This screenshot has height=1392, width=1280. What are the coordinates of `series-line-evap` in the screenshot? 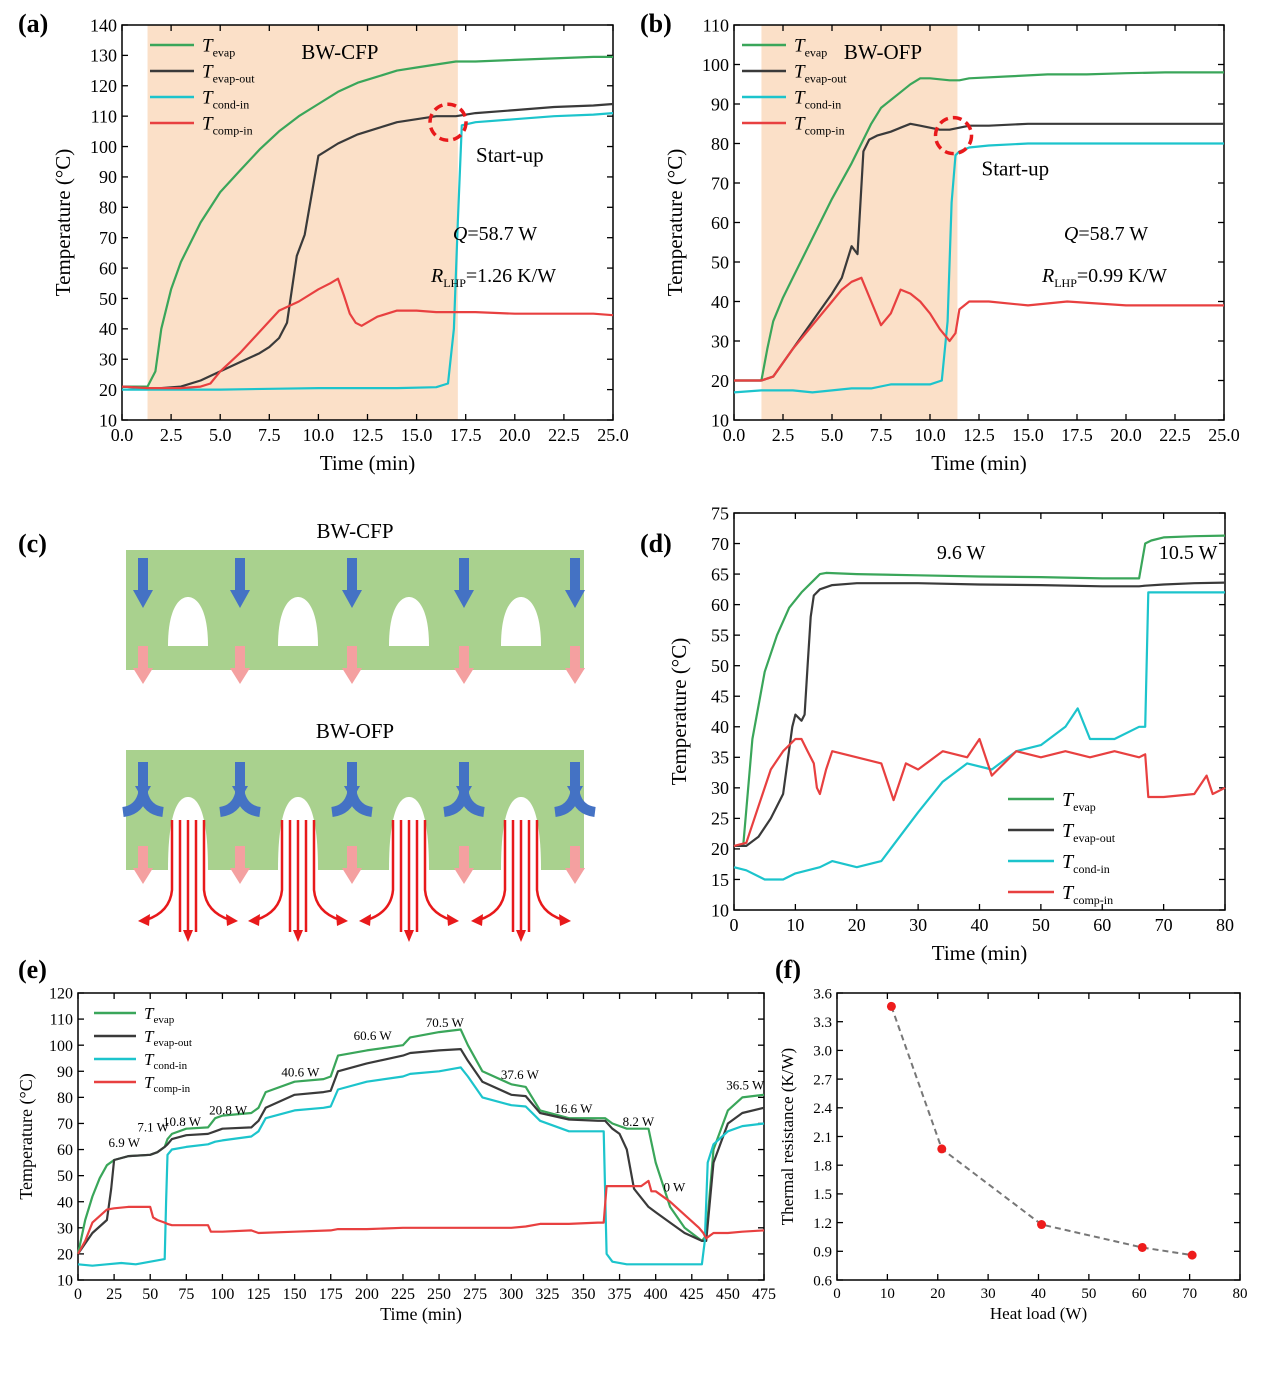 It's located at (980, 691).